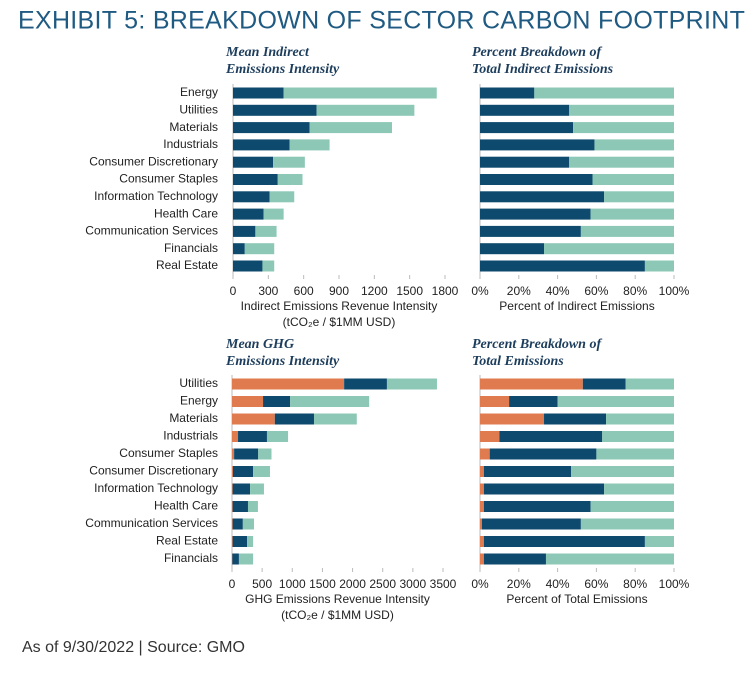 The height and width of the screenshot is (677, 746). Describe the element at coordinates (190, 436) in the screenshot. I see `category-label: Industrials` at that location.